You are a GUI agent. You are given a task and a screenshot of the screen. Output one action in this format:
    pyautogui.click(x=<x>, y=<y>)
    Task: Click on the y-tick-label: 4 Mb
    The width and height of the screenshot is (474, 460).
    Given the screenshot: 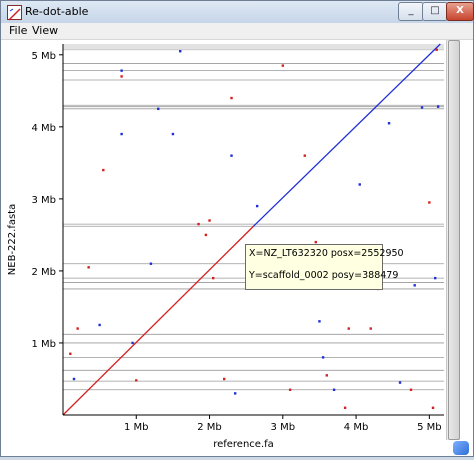 What is the action you would take?
    pyautogui.click(x=43, y=128)
    